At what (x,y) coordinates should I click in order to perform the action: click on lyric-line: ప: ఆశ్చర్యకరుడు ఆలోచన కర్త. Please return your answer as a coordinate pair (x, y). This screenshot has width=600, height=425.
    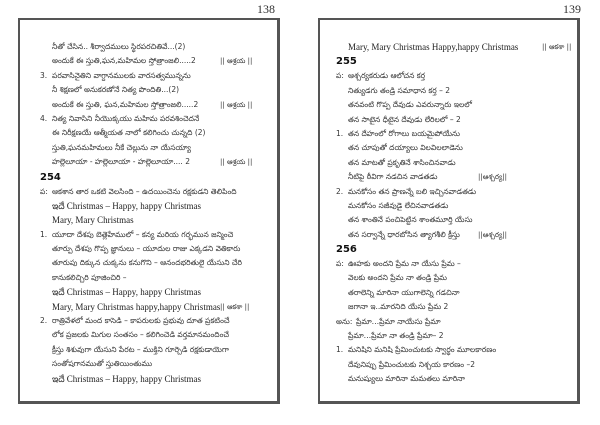
    Looking at the image, I should click on (456, 76).